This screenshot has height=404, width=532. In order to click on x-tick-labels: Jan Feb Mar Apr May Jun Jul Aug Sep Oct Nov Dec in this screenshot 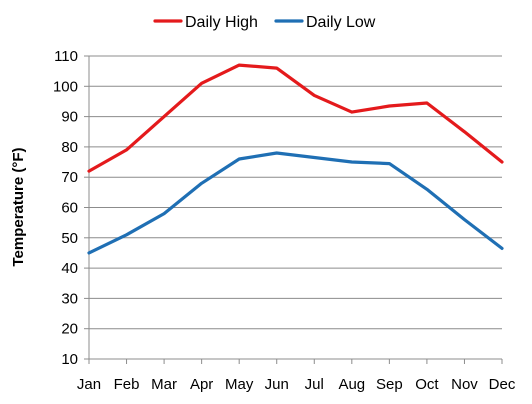, I will do `click(296, 384)`.